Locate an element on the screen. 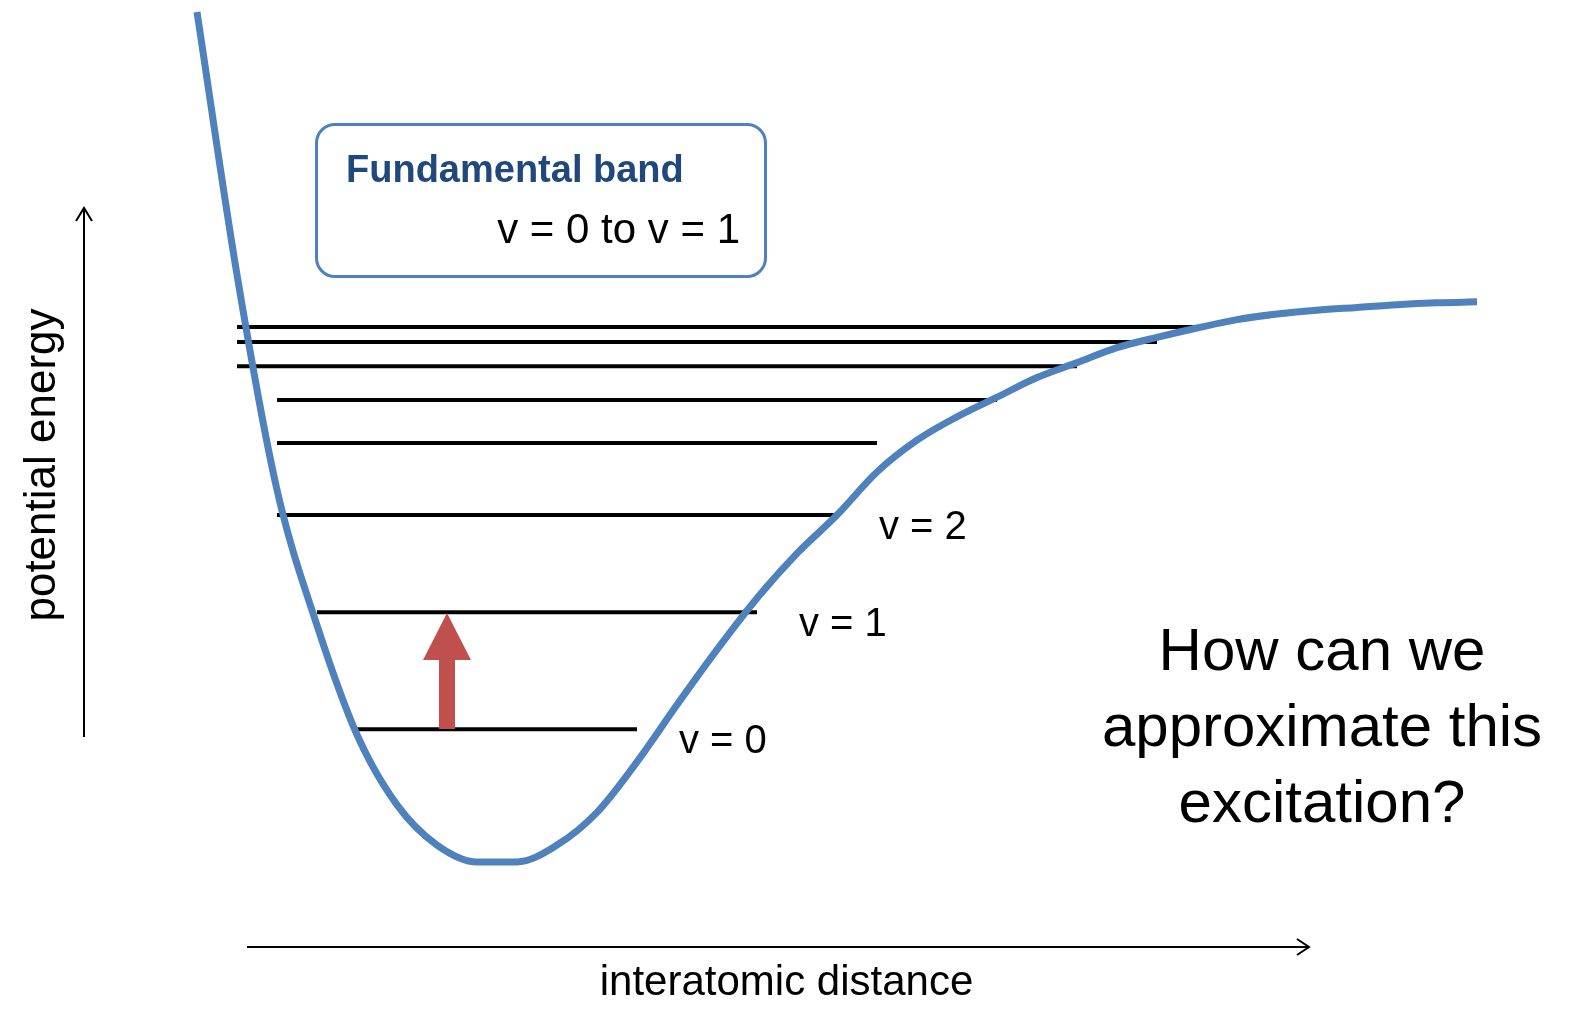 This screenshot has height=1012, width=1573. y-axis-title: potential energy is located at coordinates (40, 465).